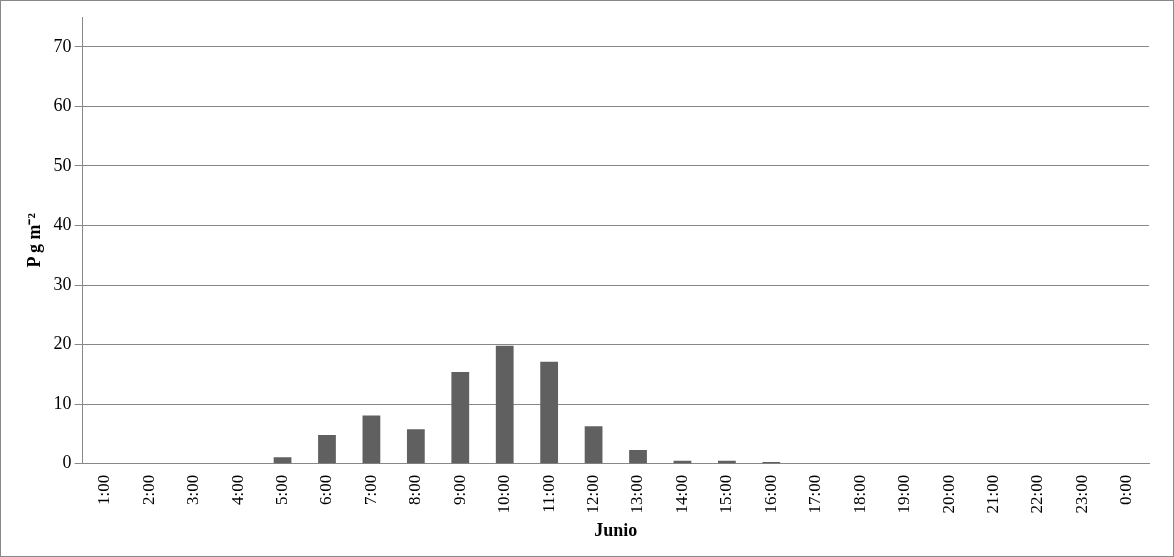 Image resolution: width=1174 pixels, height=557 pixels. Describe the element at coordinates (326, 489) in the screenshot. I see `x-tick-label: 6:00` at that location.